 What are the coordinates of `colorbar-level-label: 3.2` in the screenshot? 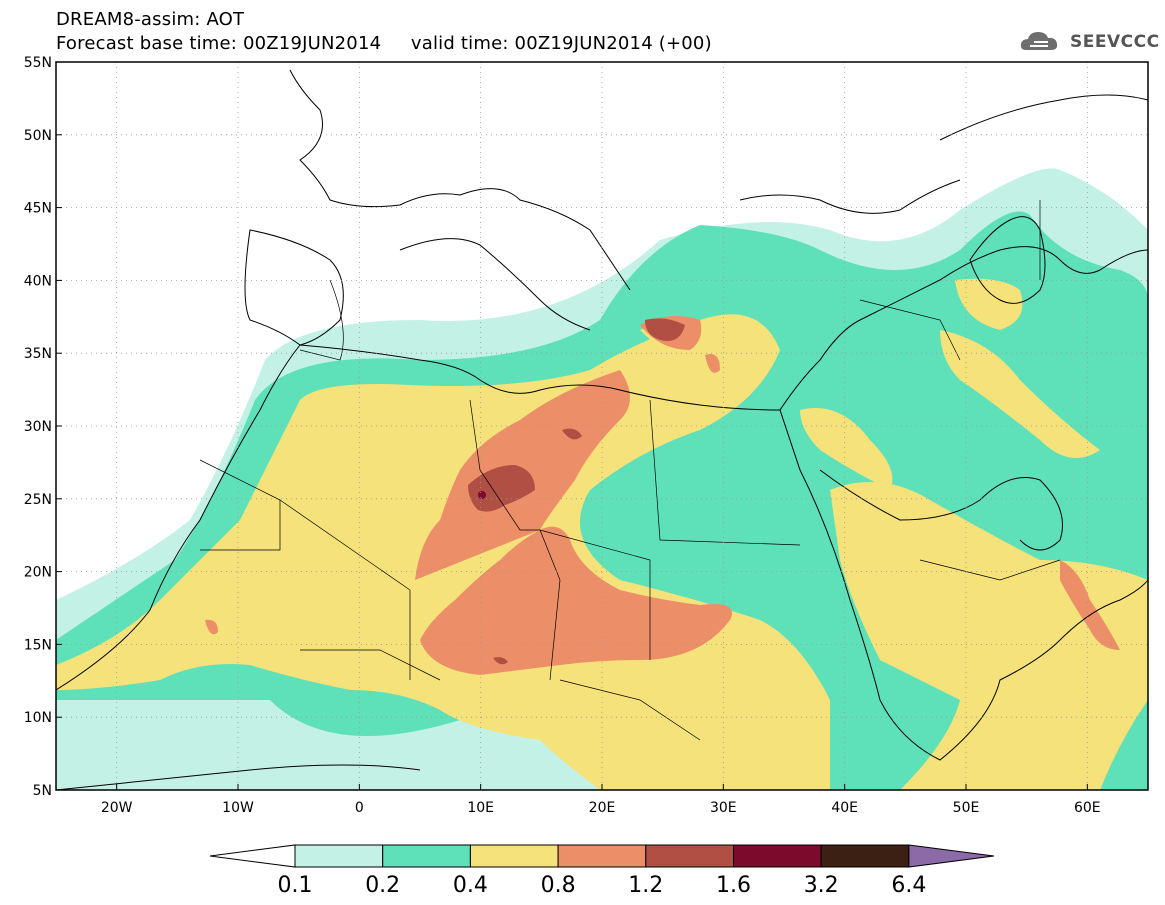 It's located at (821, 885).